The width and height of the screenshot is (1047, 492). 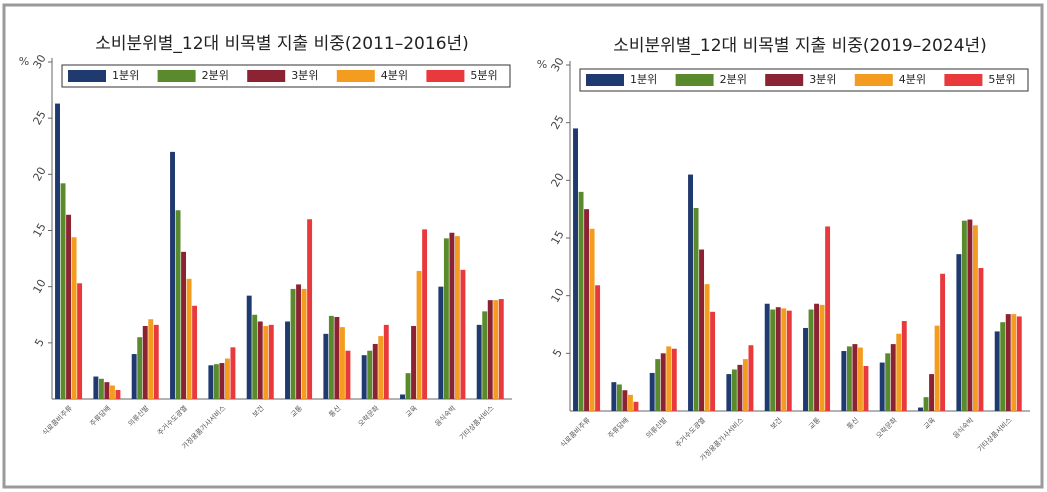 I want to click on x-tick-label: 의류신발, so click(x=138, y=415).